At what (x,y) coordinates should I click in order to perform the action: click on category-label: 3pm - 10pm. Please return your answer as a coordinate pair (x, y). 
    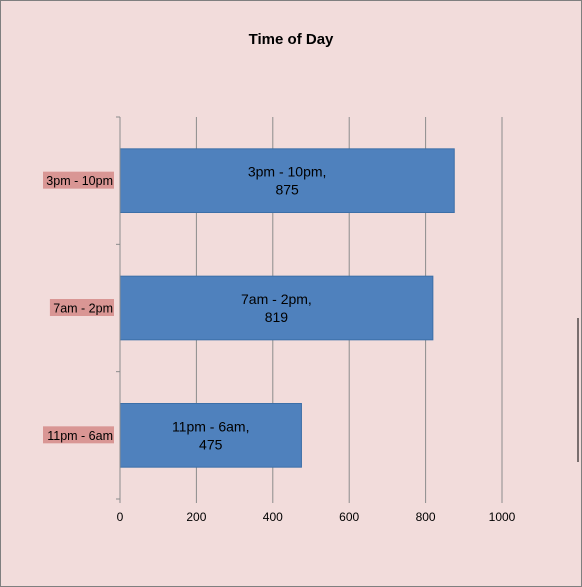
    Looking at the image, I should click on (79, 181).